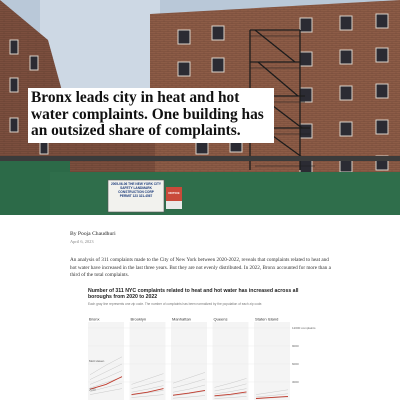  What do you see at coordinates (136, 184) in the screenshot?
I see `sign-line-1: 2005-06-06 THE NEW YORK CITY` at bounding box center [136, 184].